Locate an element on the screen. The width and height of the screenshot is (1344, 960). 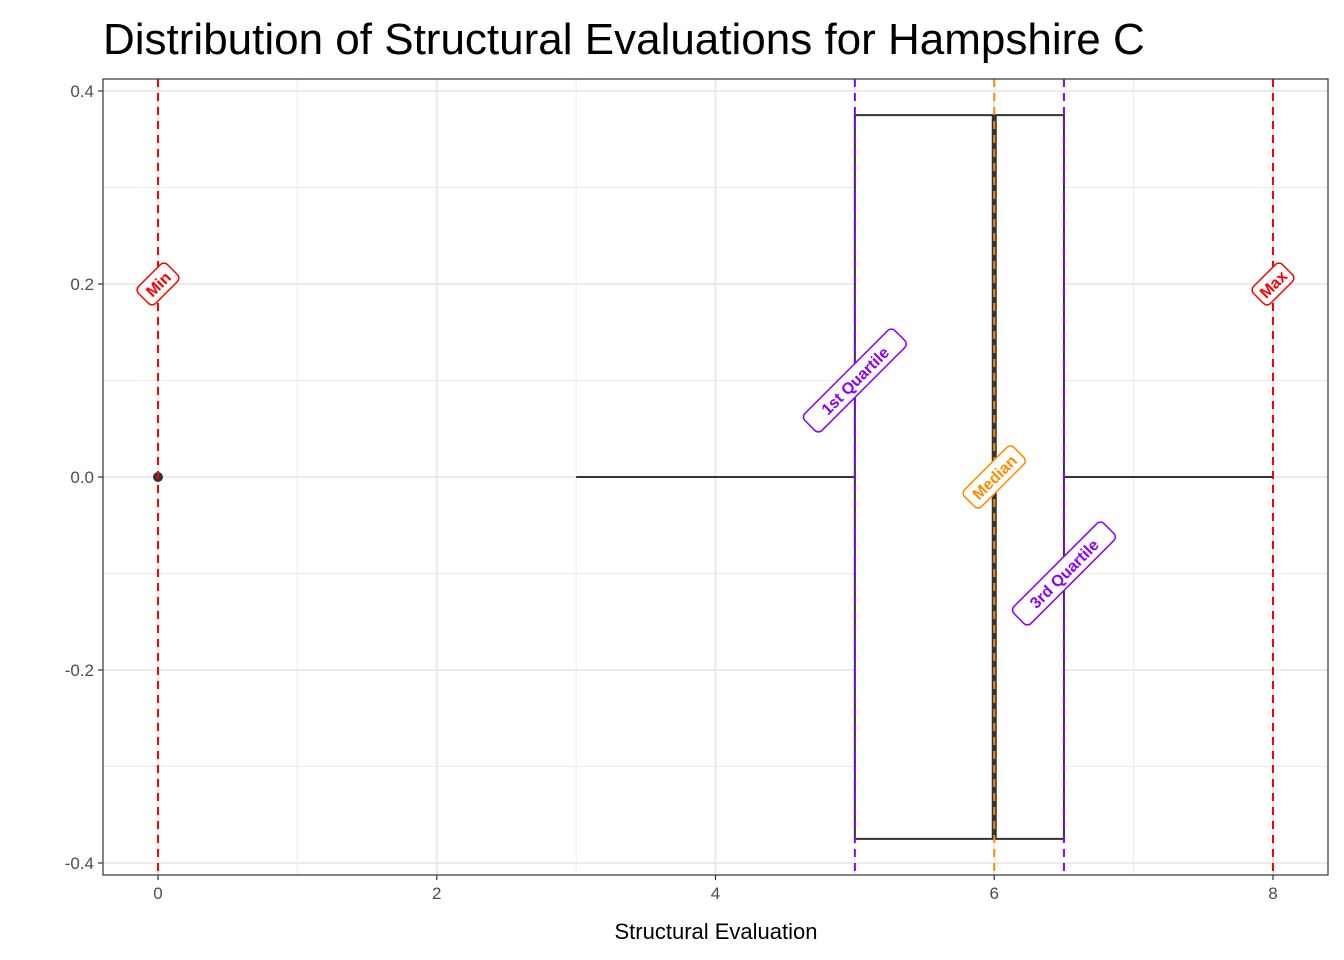
x-axis-title: Structural Evaluation is located at coordinates (716, 931).